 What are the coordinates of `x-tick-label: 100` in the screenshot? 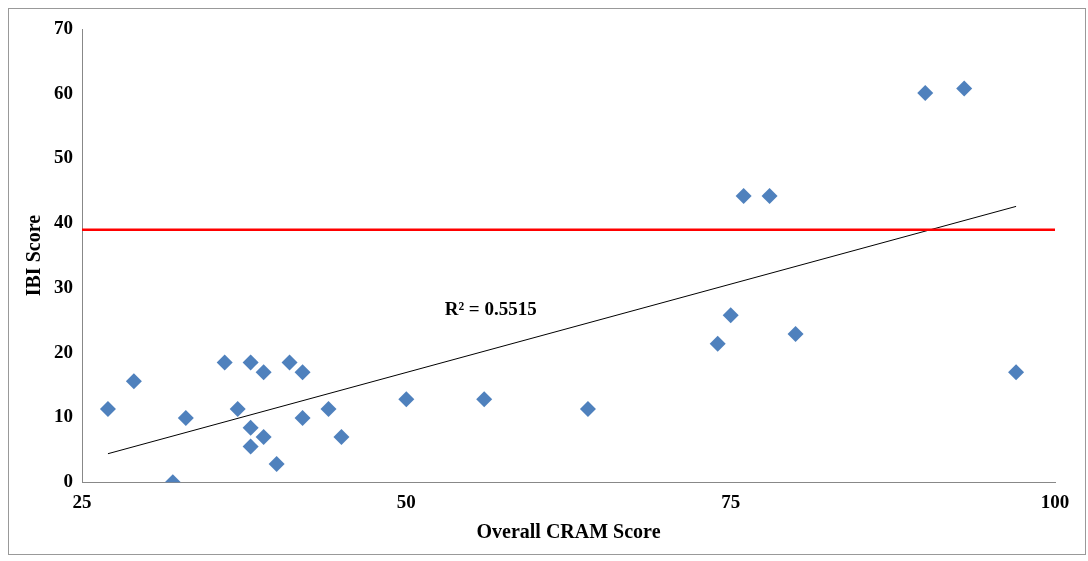 It's located at (1055, 501).